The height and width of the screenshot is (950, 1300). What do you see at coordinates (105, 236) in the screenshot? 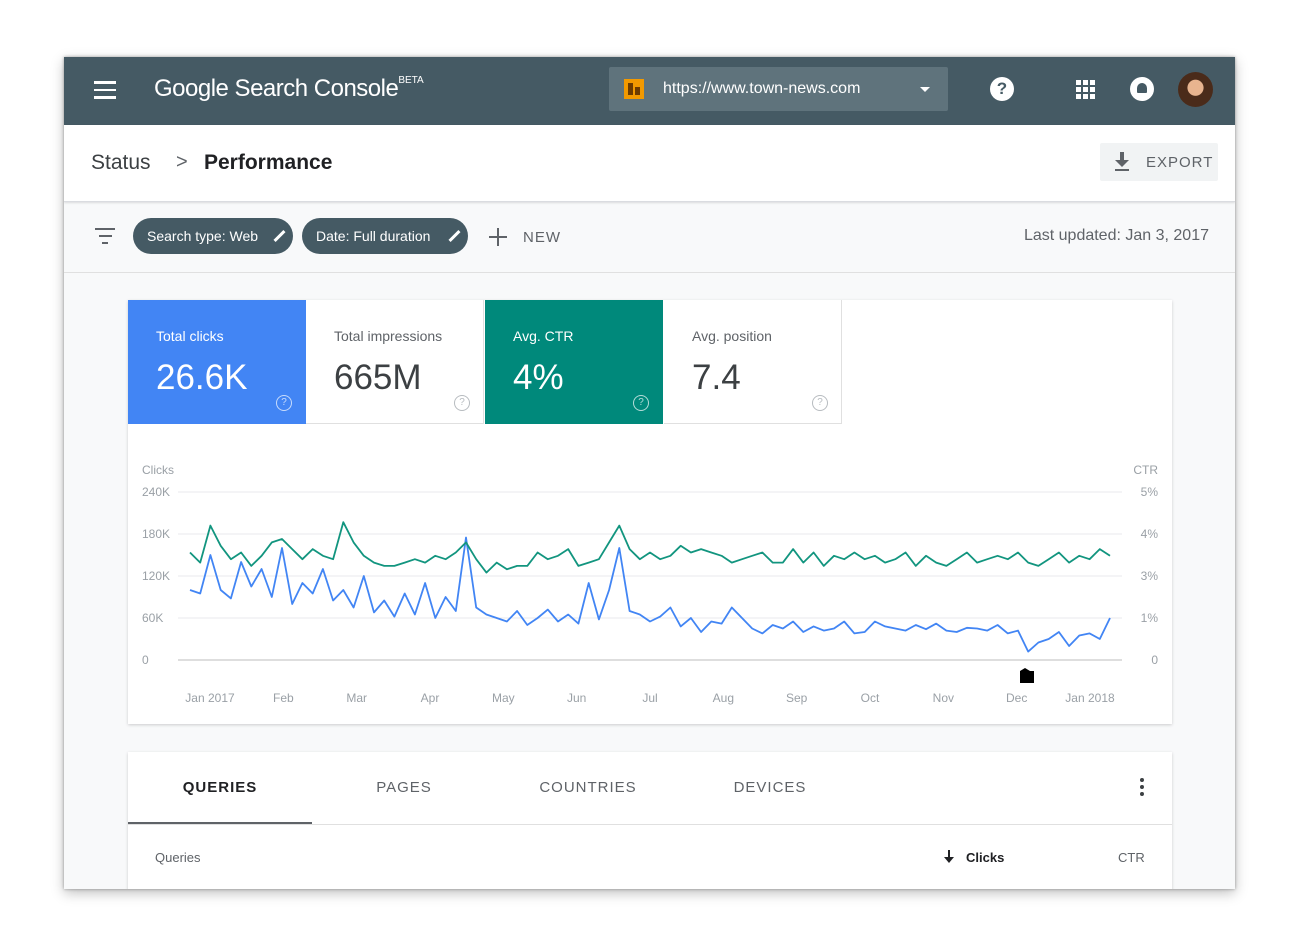
I see `filter-icon` at bounding box center [105, 236].